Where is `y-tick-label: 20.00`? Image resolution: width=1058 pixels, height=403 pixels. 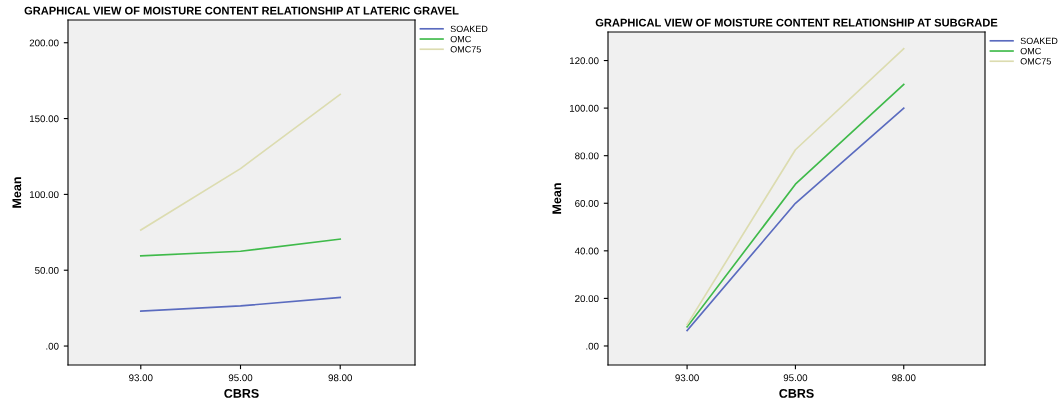
y-tick-label: 20.00 is located at coordinates (587, 299).